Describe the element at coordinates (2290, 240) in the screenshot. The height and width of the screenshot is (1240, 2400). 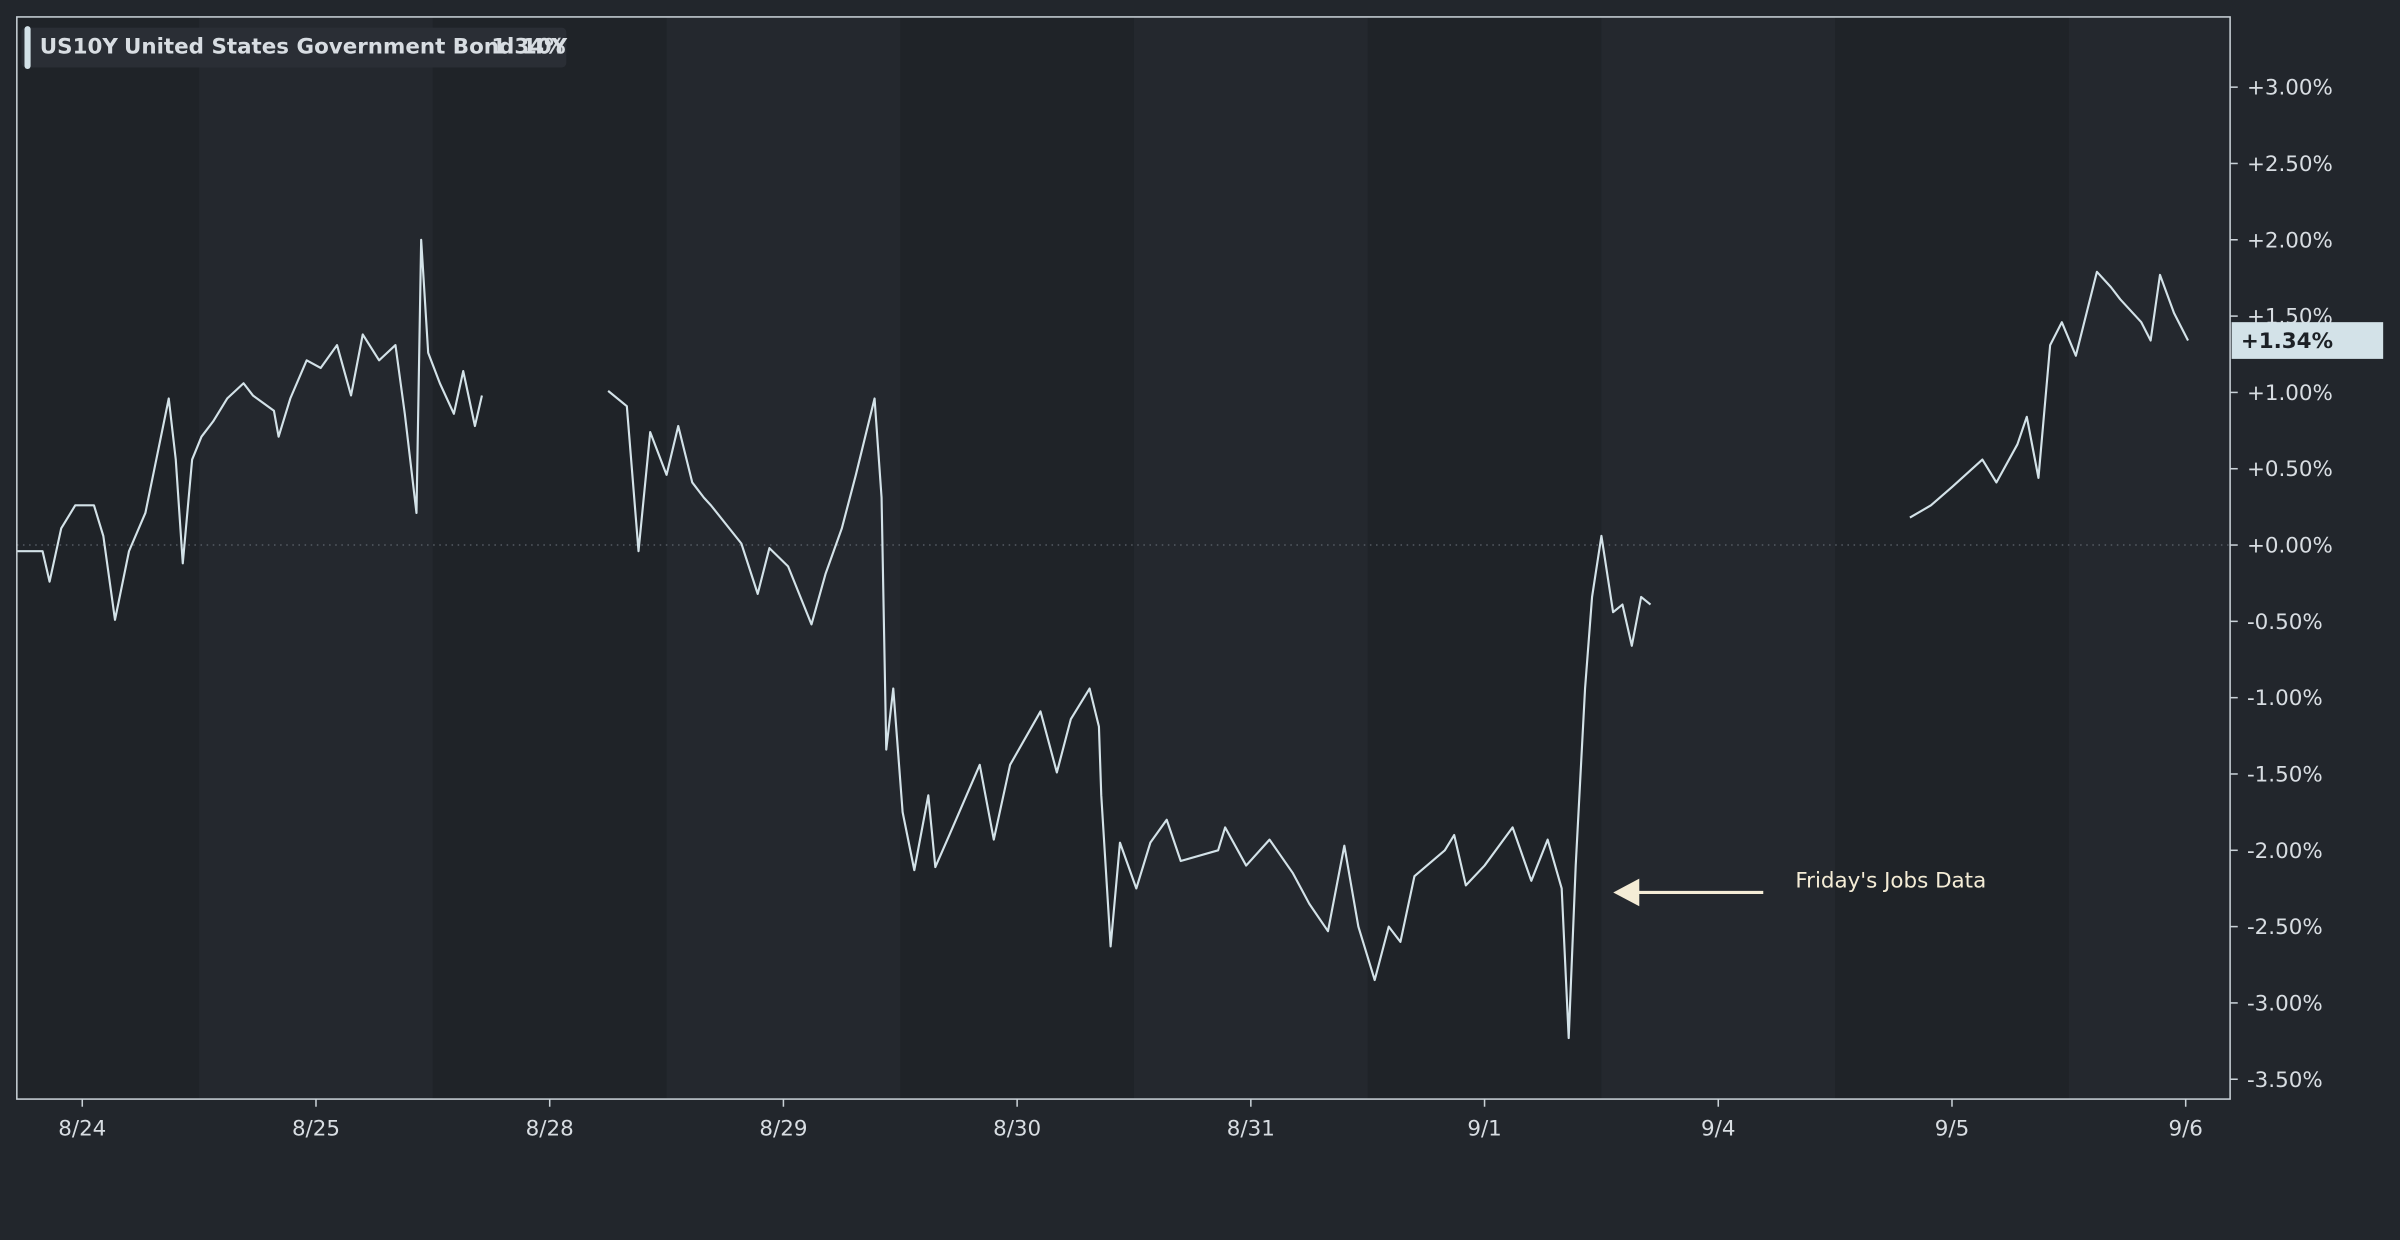
I see `y-tick-label: +2.00%` at that location.